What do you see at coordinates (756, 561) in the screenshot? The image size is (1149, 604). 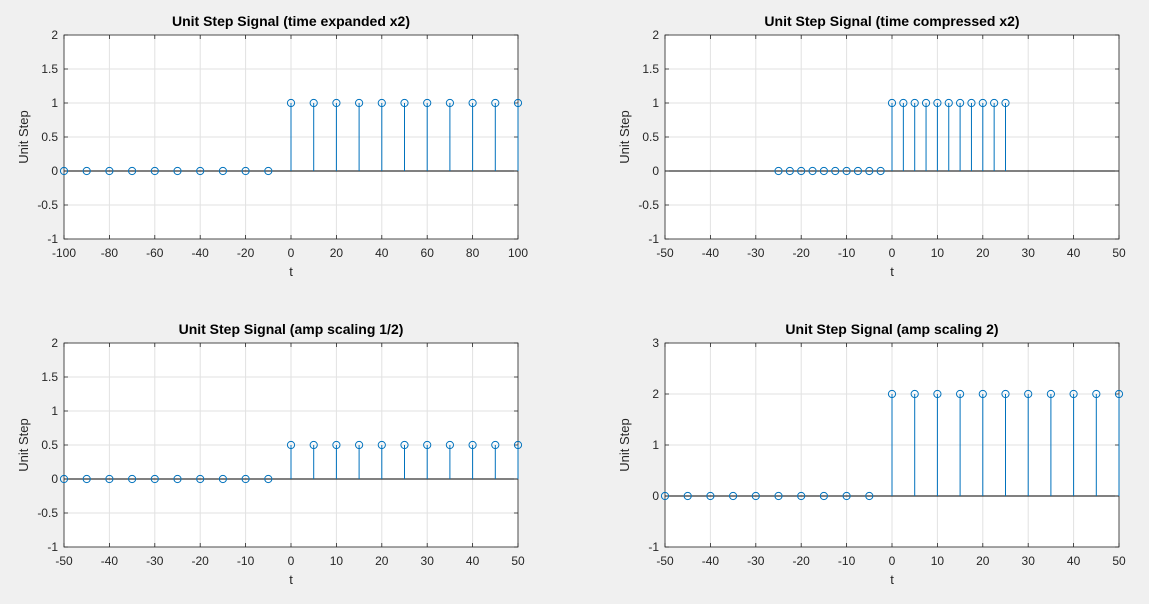 I see `x-tick-label: -30` at bounding box center [756, 561].